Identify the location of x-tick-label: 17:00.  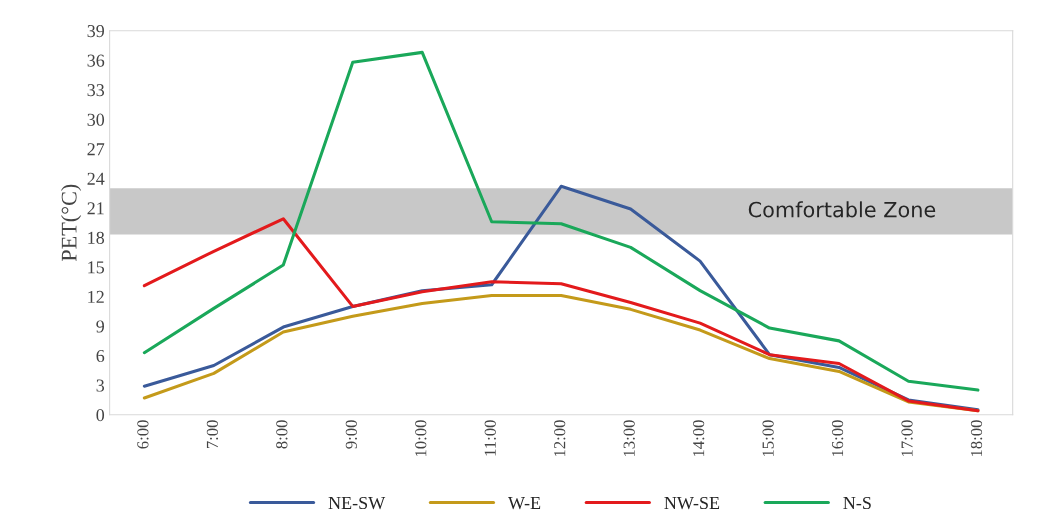
(907, 438).